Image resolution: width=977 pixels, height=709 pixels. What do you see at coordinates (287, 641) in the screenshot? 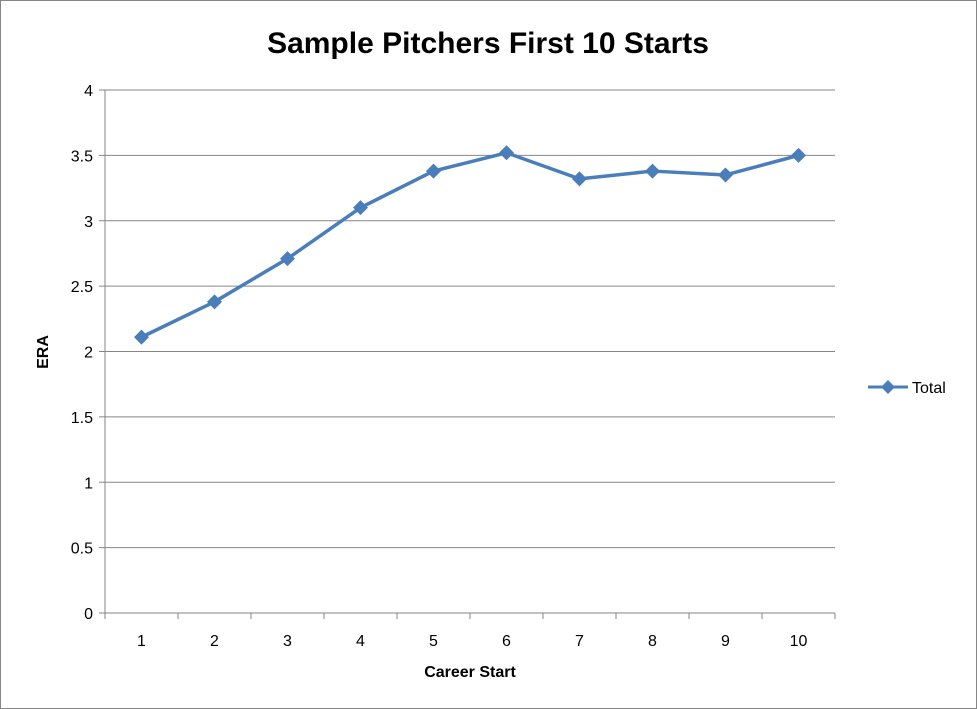
I see `x-tick-label-2: 3` at bounding box center [287, 641].